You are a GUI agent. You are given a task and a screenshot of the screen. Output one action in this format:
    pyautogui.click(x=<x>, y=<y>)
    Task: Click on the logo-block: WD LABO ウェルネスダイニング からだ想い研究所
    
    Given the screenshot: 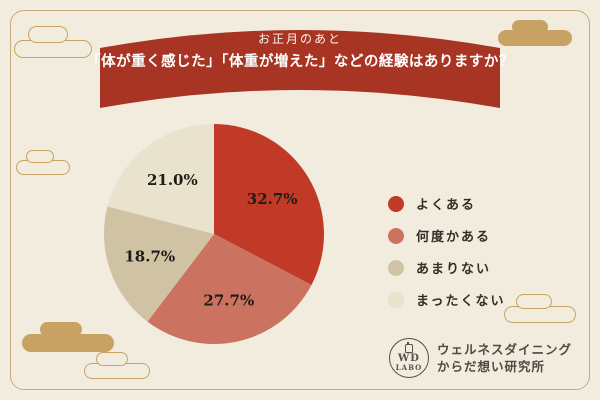 What is the action you would take?
    pyautogui.click(x=480, y=358)
    